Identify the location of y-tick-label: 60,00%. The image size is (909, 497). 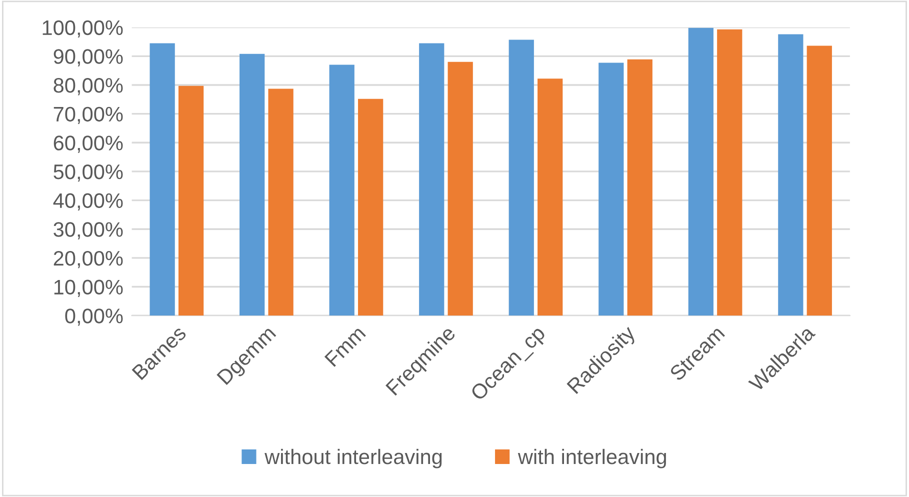
(88, 144).